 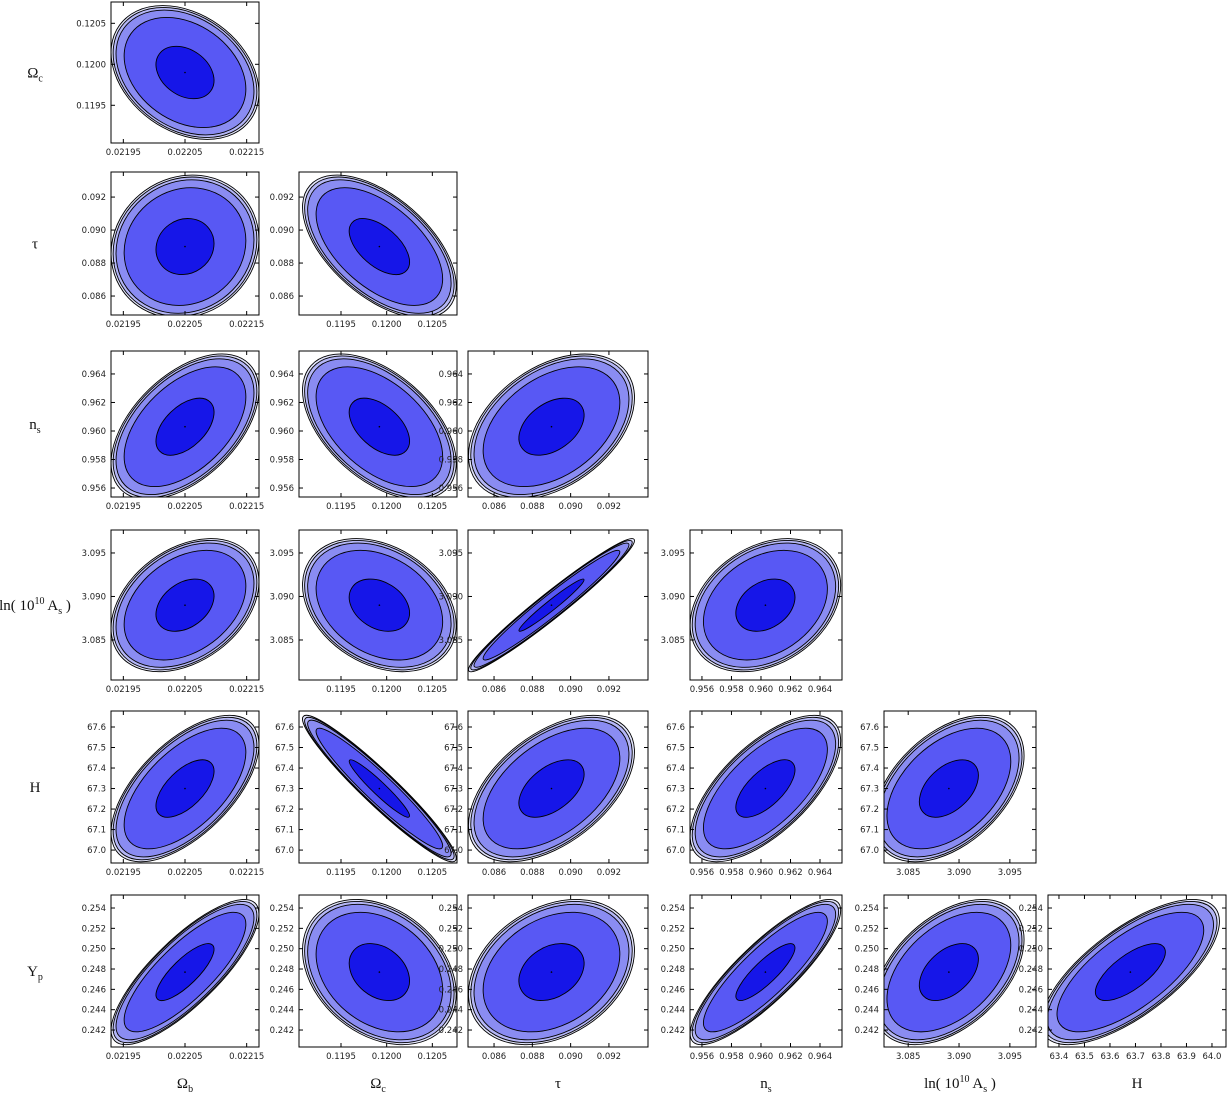 I want to click on y-tick-label: 67.3, so click(x=453, y=790).